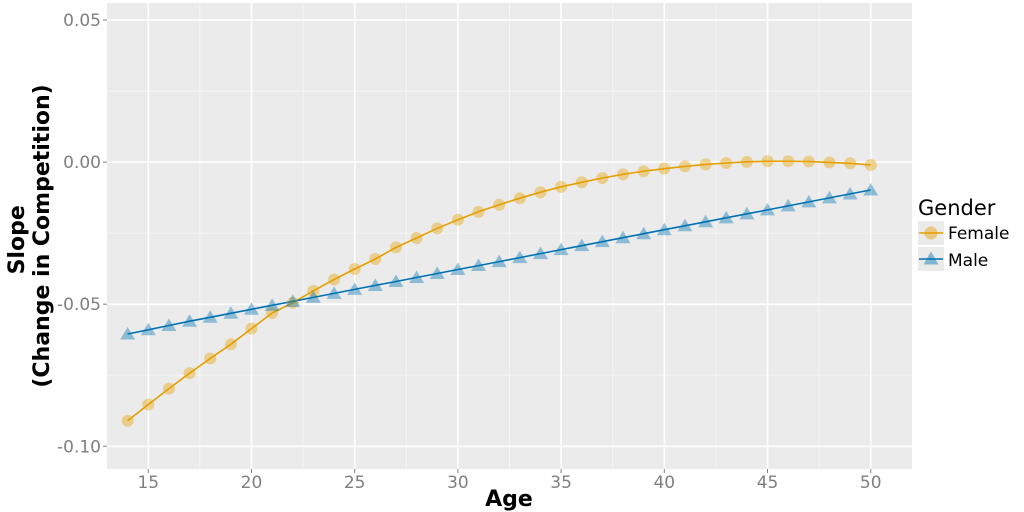 This screenshot has width=1024, height=512. What do you see at coordinates (978, 234) in the screenshot?
I see `legend-label-female: Female` at bounding box center [978, 234].